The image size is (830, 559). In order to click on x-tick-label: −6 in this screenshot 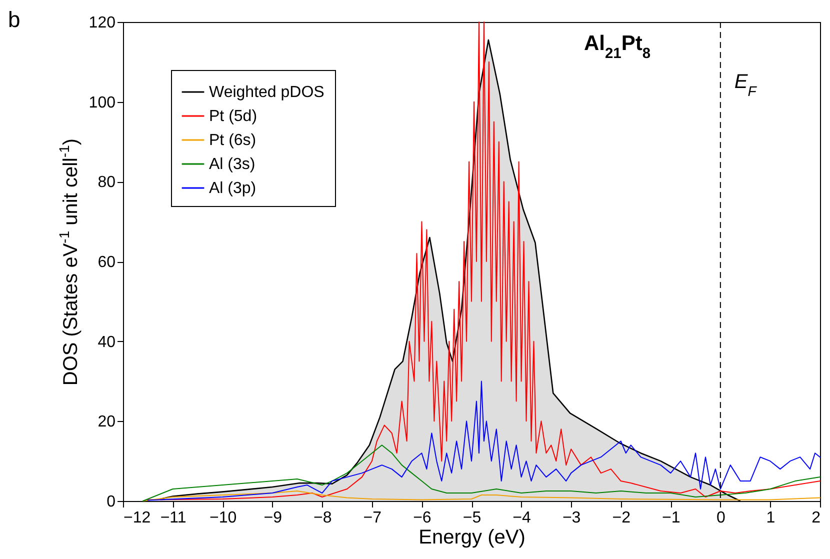, I will do `click(422, 518)`.